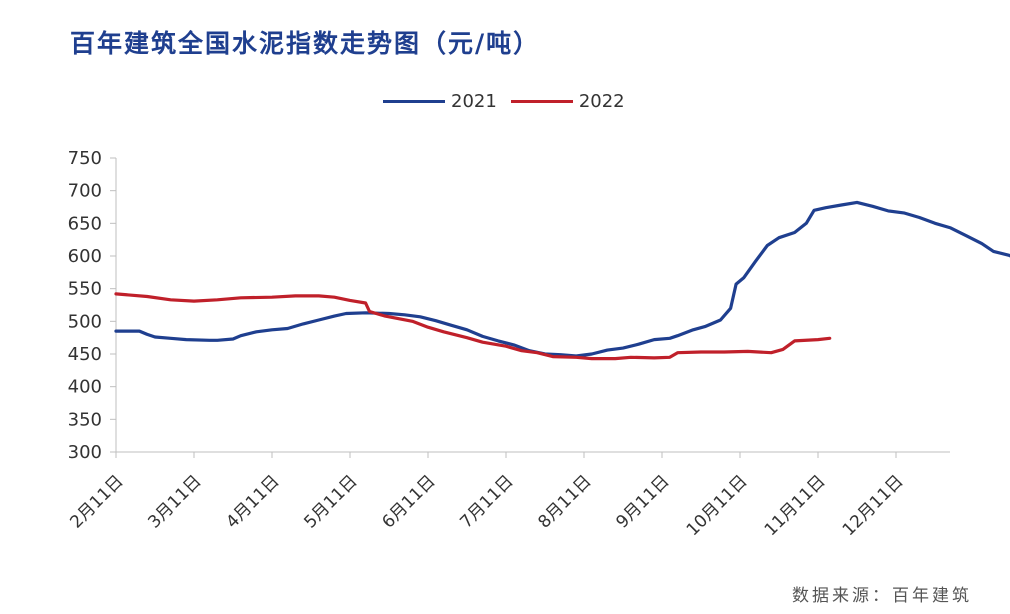 This screenshot has height=614, width=1010. What do you see at coordinates (305, 43) in the screenshot?
I see `chart-title: 百年建筑全国水泥指数走势图（元/吨）` at bounding box center [305, 43].